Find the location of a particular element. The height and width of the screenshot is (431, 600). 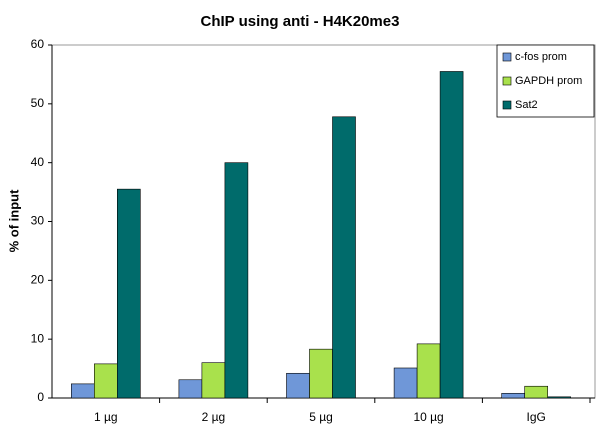

legend-label: Sat2 is located at coordinates (526, 105).